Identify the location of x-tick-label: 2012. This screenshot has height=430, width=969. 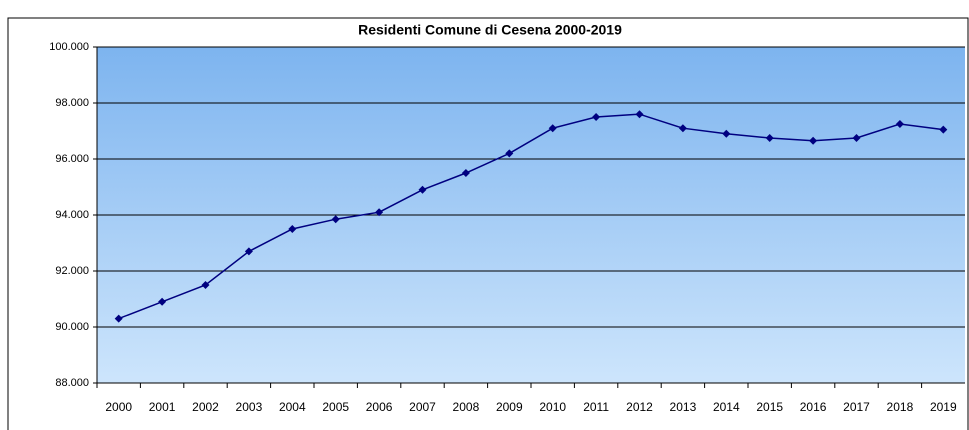
(639, 407).